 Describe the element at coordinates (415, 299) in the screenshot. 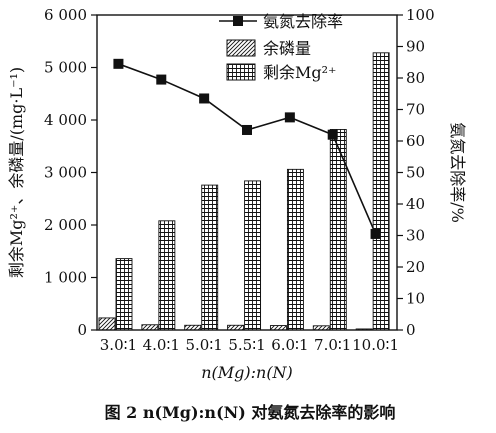

I see `right-tick-label-1: 10` at that location.